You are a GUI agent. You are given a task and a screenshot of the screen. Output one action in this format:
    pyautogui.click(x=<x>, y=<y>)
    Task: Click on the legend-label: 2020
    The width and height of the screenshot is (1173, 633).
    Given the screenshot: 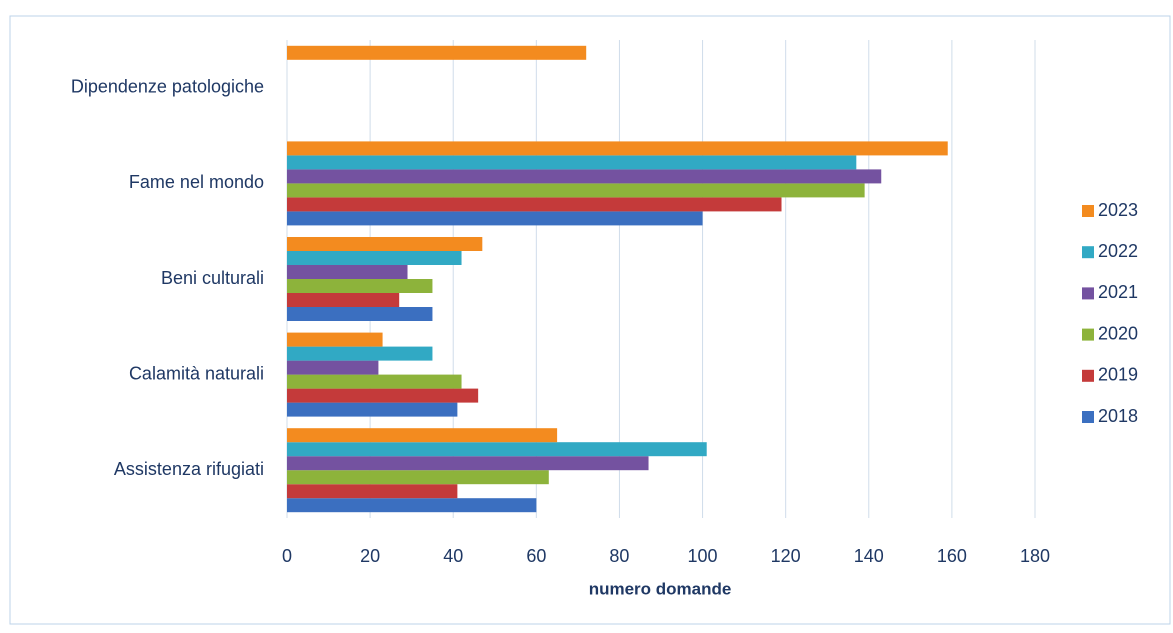 What is the action you would take?
    pyautogui.click(x=1118, y=333)
    